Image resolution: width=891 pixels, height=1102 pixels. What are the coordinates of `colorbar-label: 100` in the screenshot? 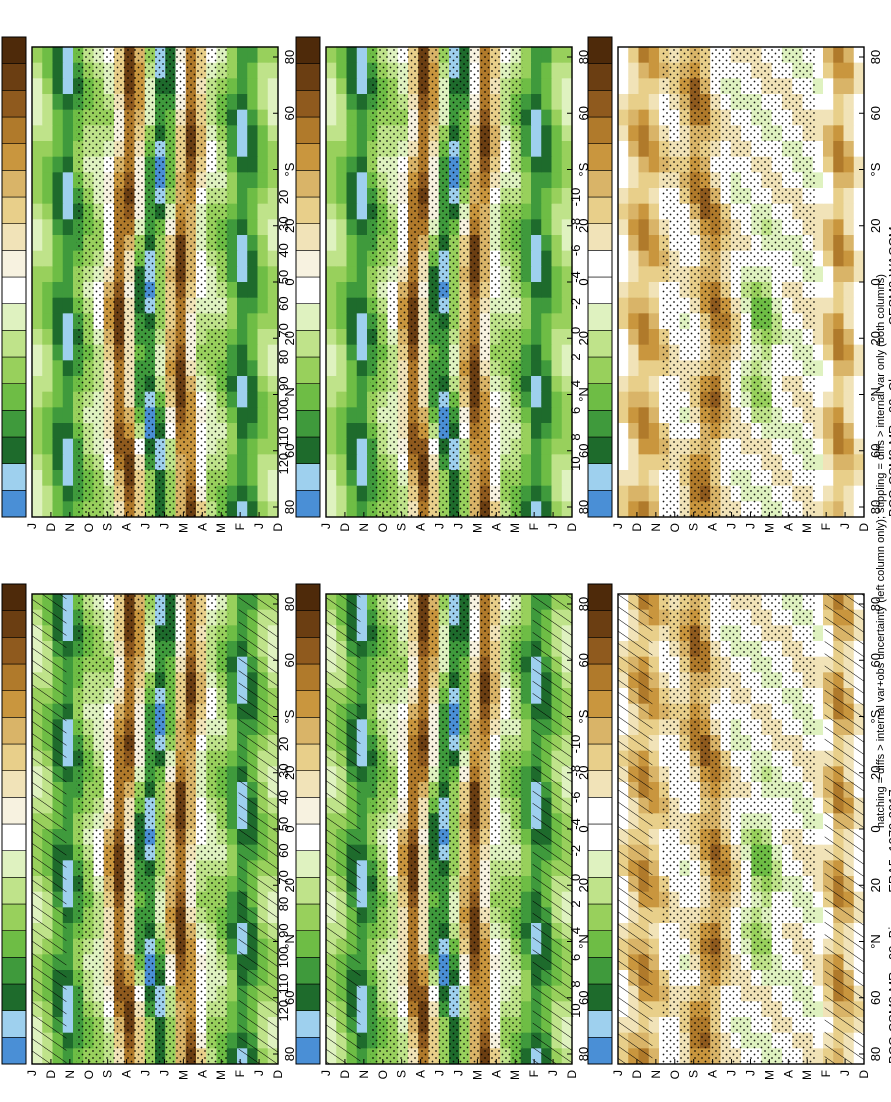 It's located at (283, 957).